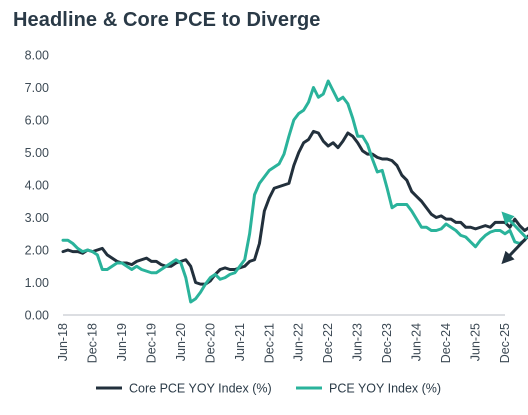 Image resolution: width=528 pixels, height=415 pixels. Describe the element at coordinates (200, 389) in the screenshot. I see `legend-label: Core PCE YOY Index (%)` at that location.